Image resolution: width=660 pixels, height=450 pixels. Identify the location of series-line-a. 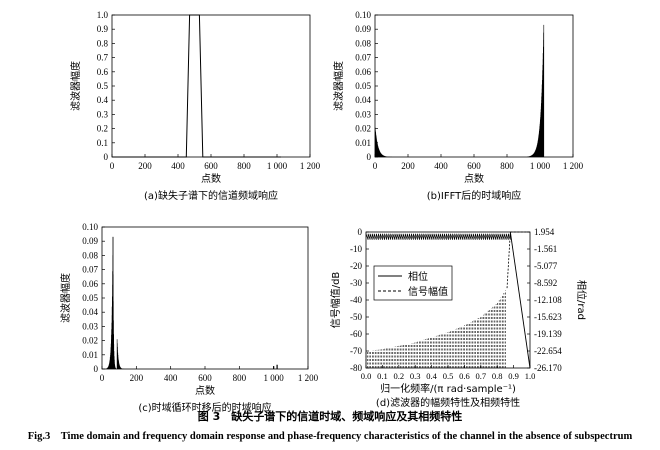
(196, 86).